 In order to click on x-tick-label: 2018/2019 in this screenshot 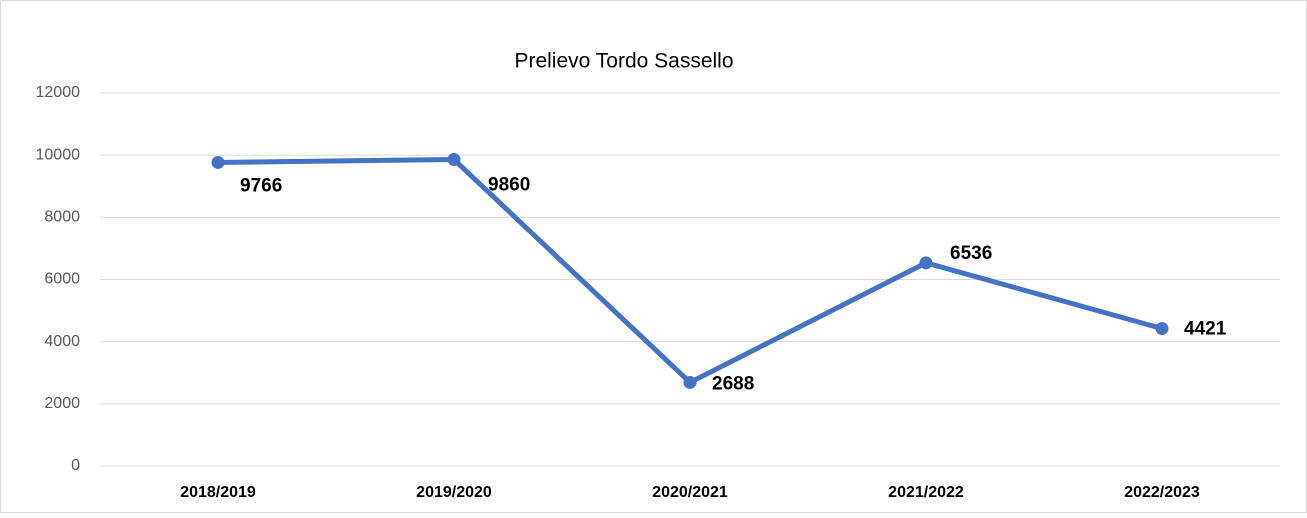, I will do `click(218, 492)`.